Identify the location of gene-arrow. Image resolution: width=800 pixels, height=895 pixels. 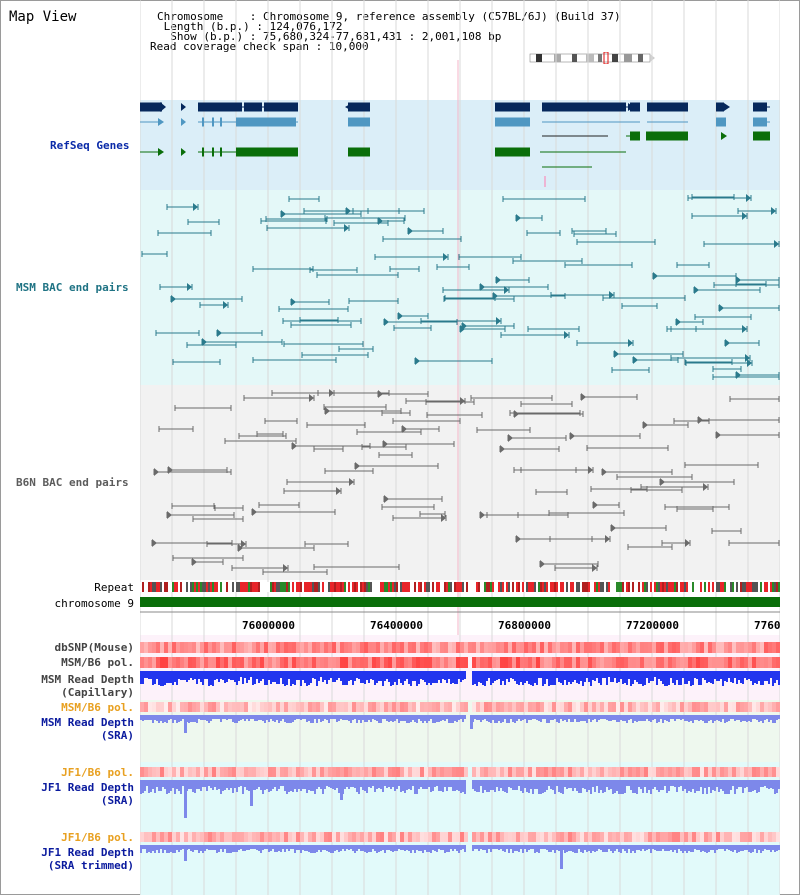
(724, 136).